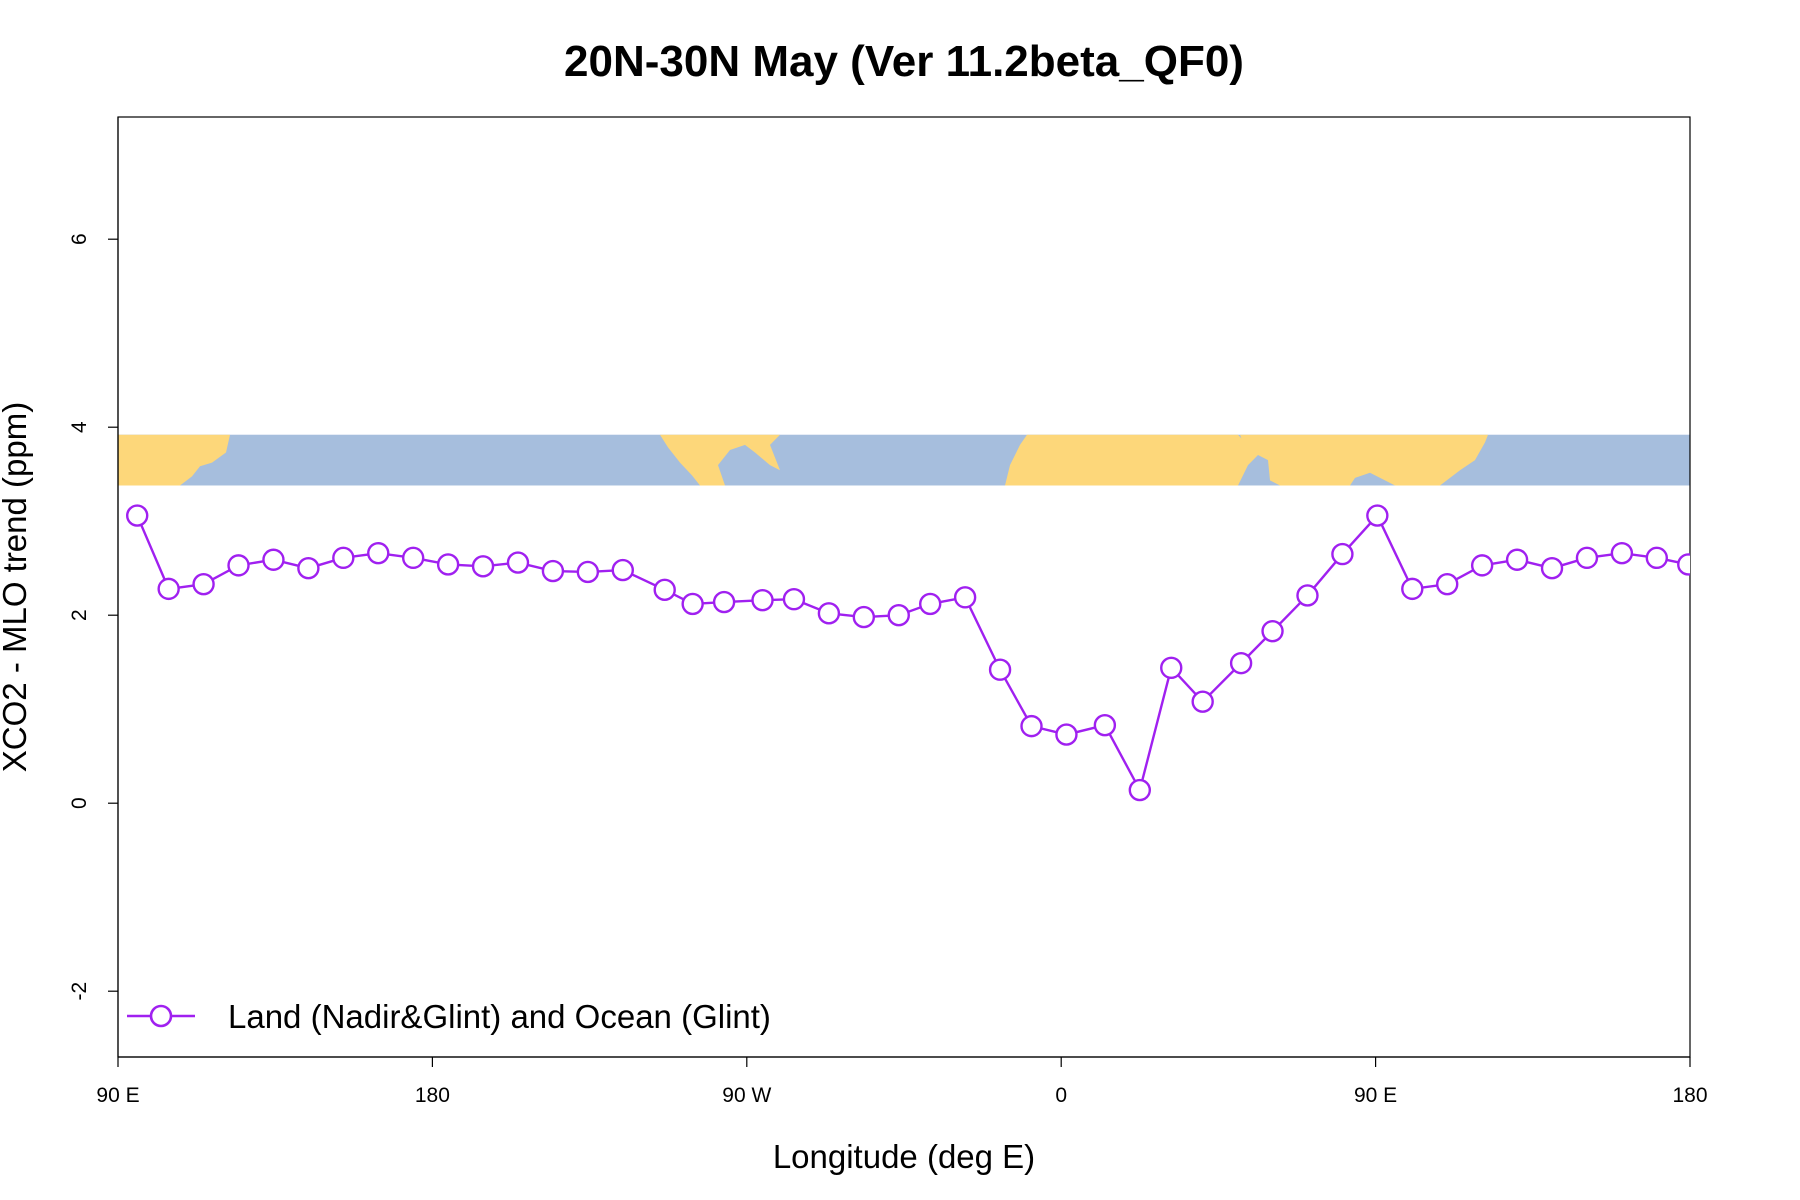  What do you see at coordinates (79, 803) in the screenshot?
I see `y-tick-label: 0` at bounding box center [79, 803].